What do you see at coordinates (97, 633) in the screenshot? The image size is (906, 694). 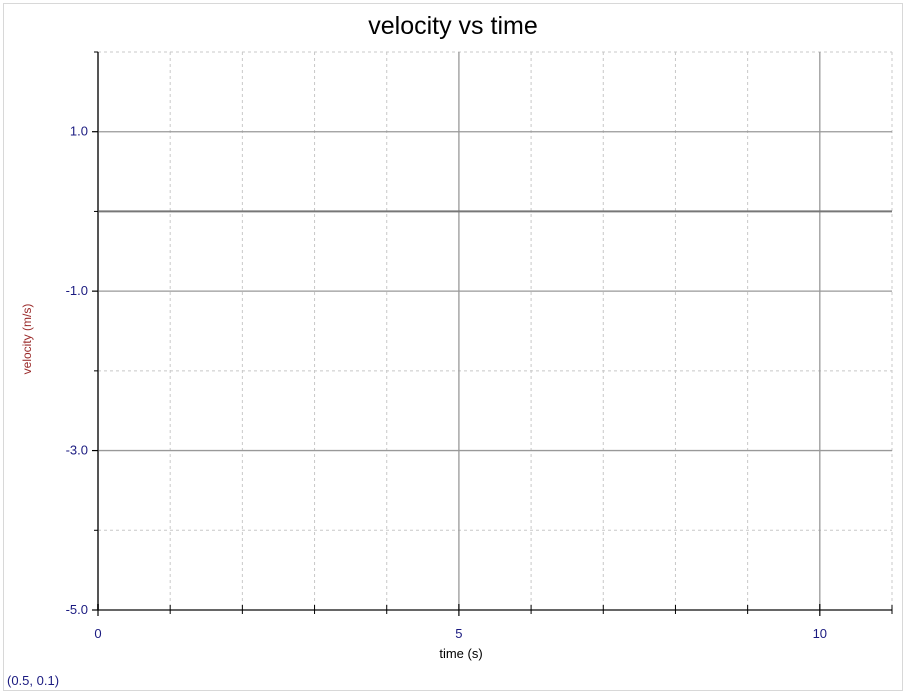 I see `x-tick-label: 0` at bounding box center [97, 633].